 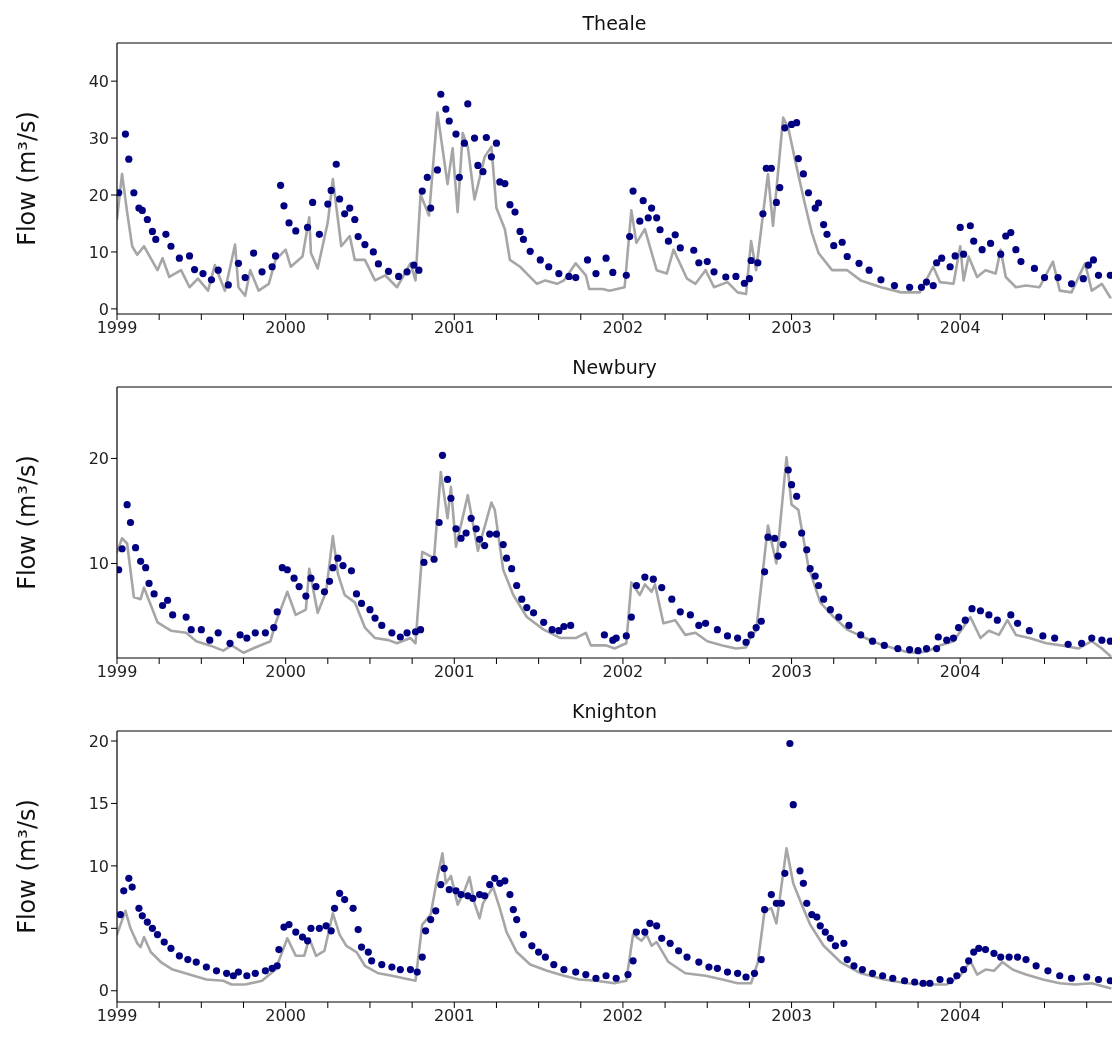 What do you see at coordinates (98, 804) in the screenshot?
I see `y-tick-label: 15` at bounding box center [98, 804].